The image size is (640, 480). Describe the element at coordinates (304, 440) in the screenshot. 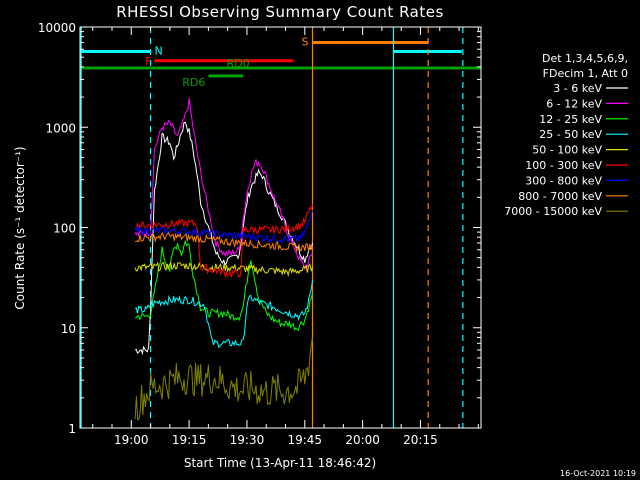

I see `x-tick-label: 19:45` at that location.